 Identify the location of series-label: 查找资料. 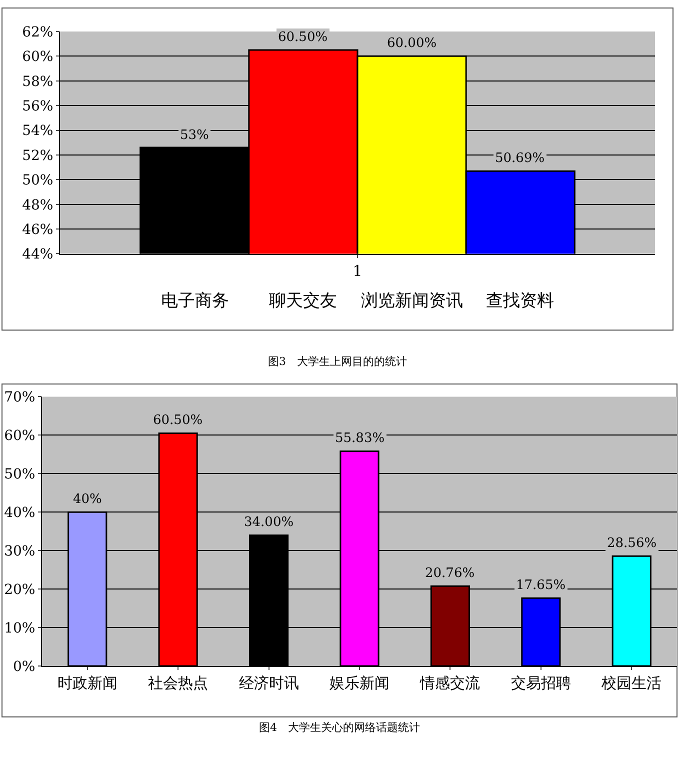
(520, 301).